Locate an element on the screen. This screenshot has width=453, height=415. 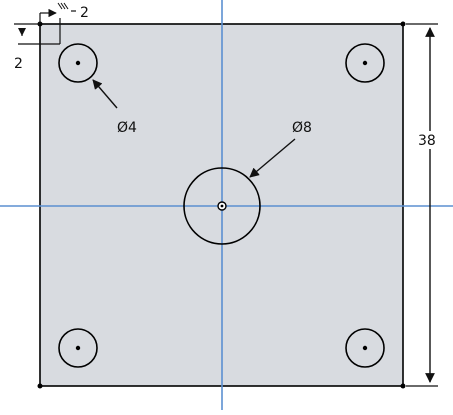
left-offset-dimension is located at coordinates (37, 34).